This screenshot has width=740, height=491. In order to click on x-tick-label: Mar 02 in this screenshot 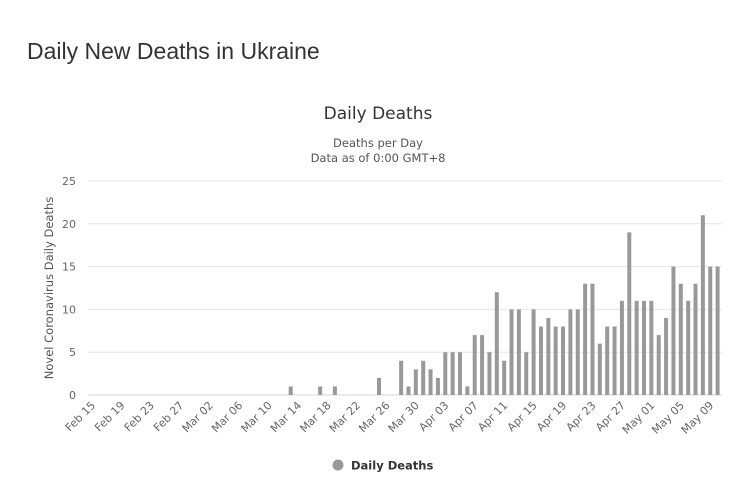, I will do `click(198, 417)`.